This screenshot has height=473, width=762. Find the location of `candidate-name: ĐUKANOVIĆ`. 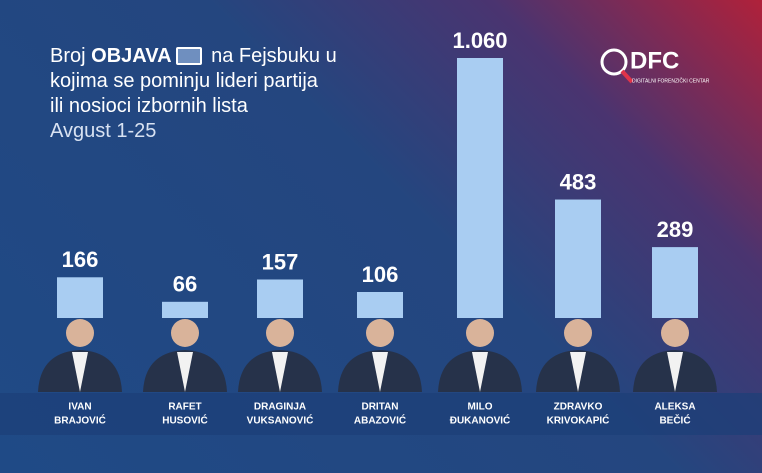

candidate-name: ĐUKANOVIĆ is located at coordinates (480, 420).